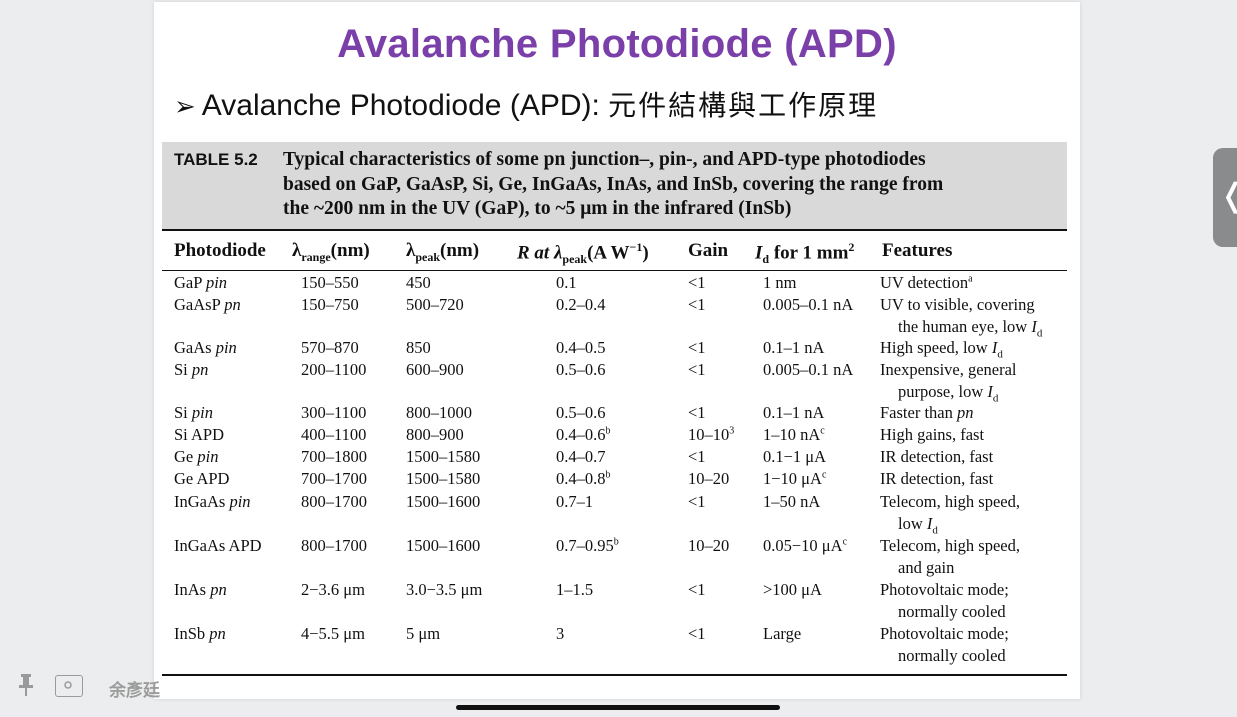 The width and height of the screenshot is (1237, 717). I want to click on cell-photodiode: Si pn, so click(191, 369).